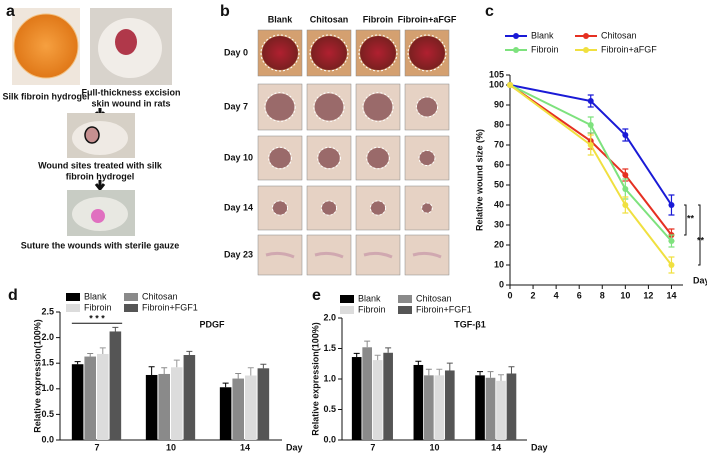 The width and height of the screenshot is (707, 453). Describe the element at coordinates (100, 165) in the screenshot. I see `caption: Wound sites treated with silk` at that location.